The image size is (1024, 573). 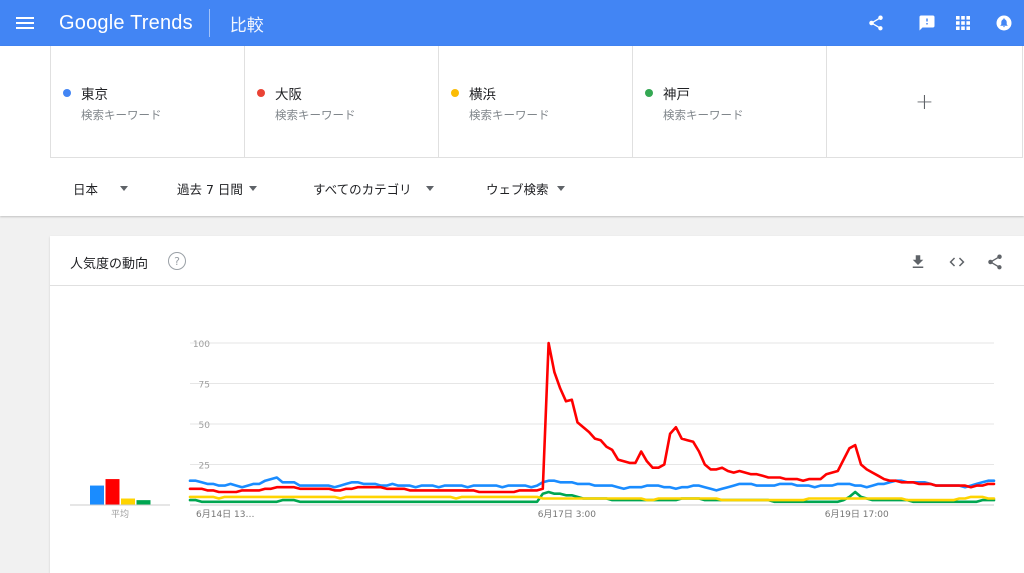 I want to click on period-filter-label: 過去 7 日間, so click(x=210, y=189).